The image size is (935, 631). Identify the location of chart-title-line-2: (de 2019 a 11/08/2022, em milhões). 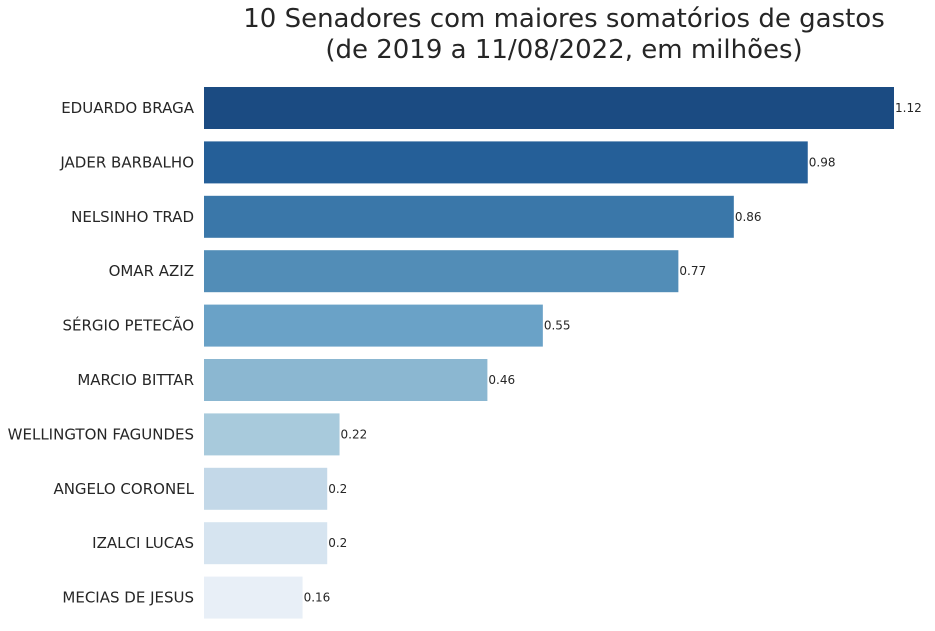
(564, 50).